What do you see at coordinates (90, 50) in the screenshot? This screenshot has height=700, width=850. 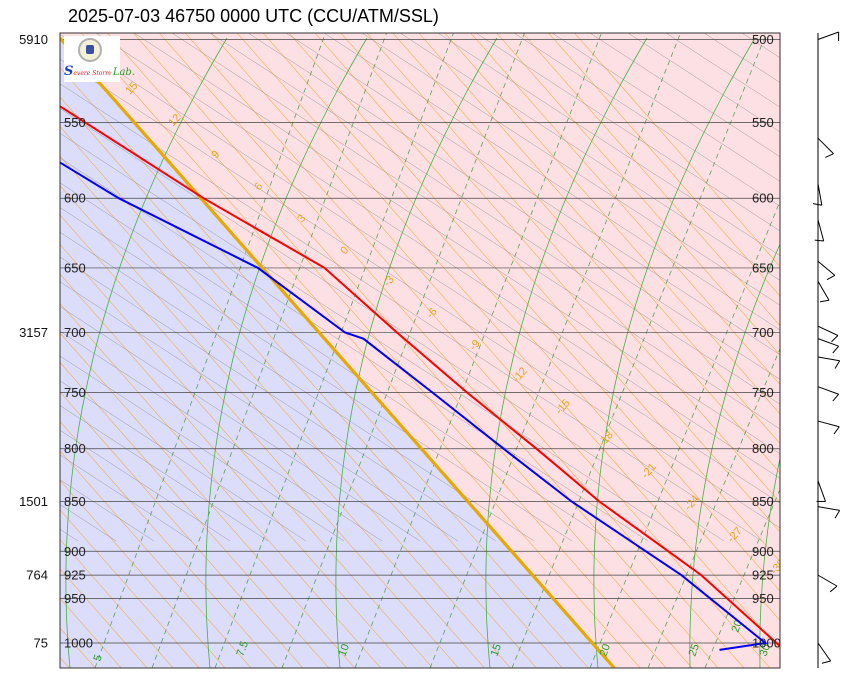 I see `logo-seal-icon` at bounding box center [90, 50].